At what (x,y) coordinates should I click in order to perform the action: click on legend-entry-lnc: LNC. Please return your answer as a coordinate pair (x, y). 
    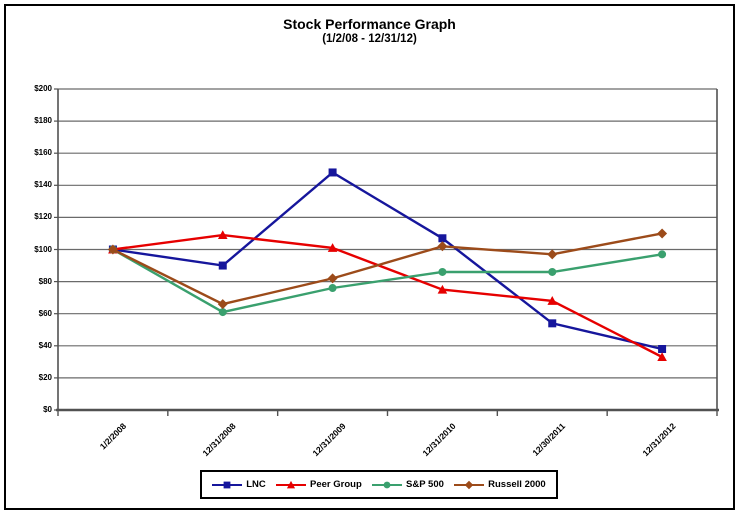
    Looking at the image, I should click on (239, 485).